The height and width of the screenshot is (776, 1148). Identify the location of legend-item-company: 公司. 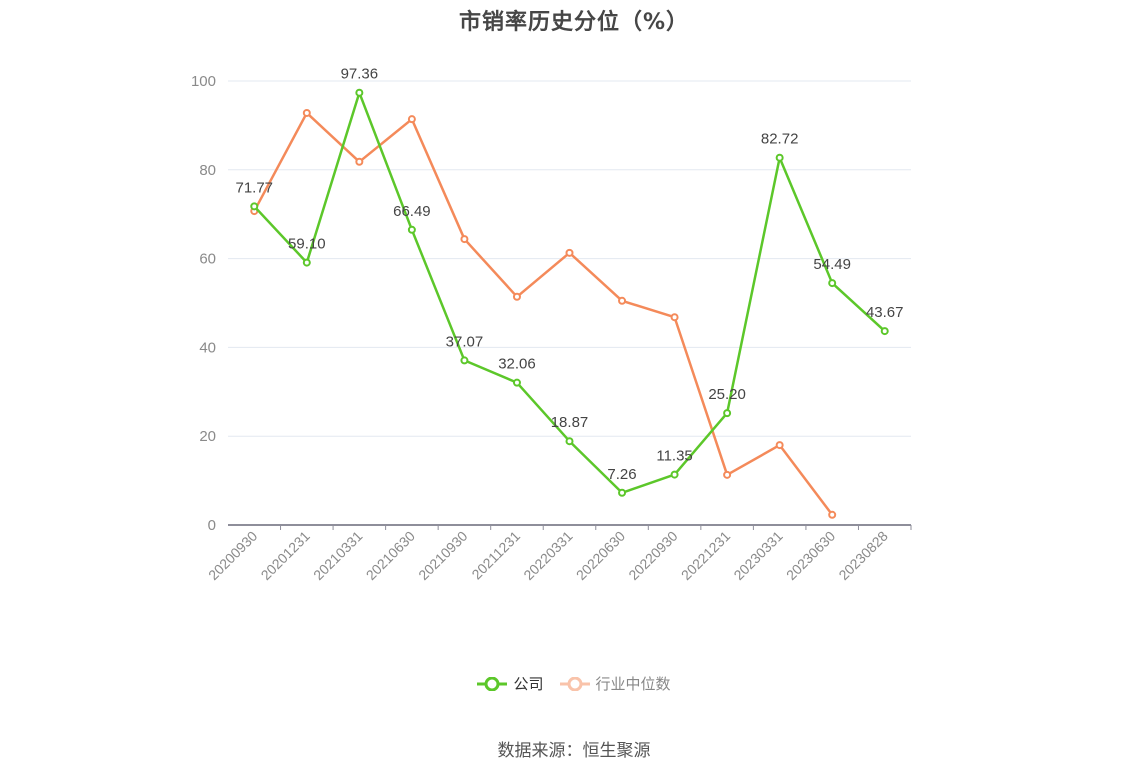
(510, 683).